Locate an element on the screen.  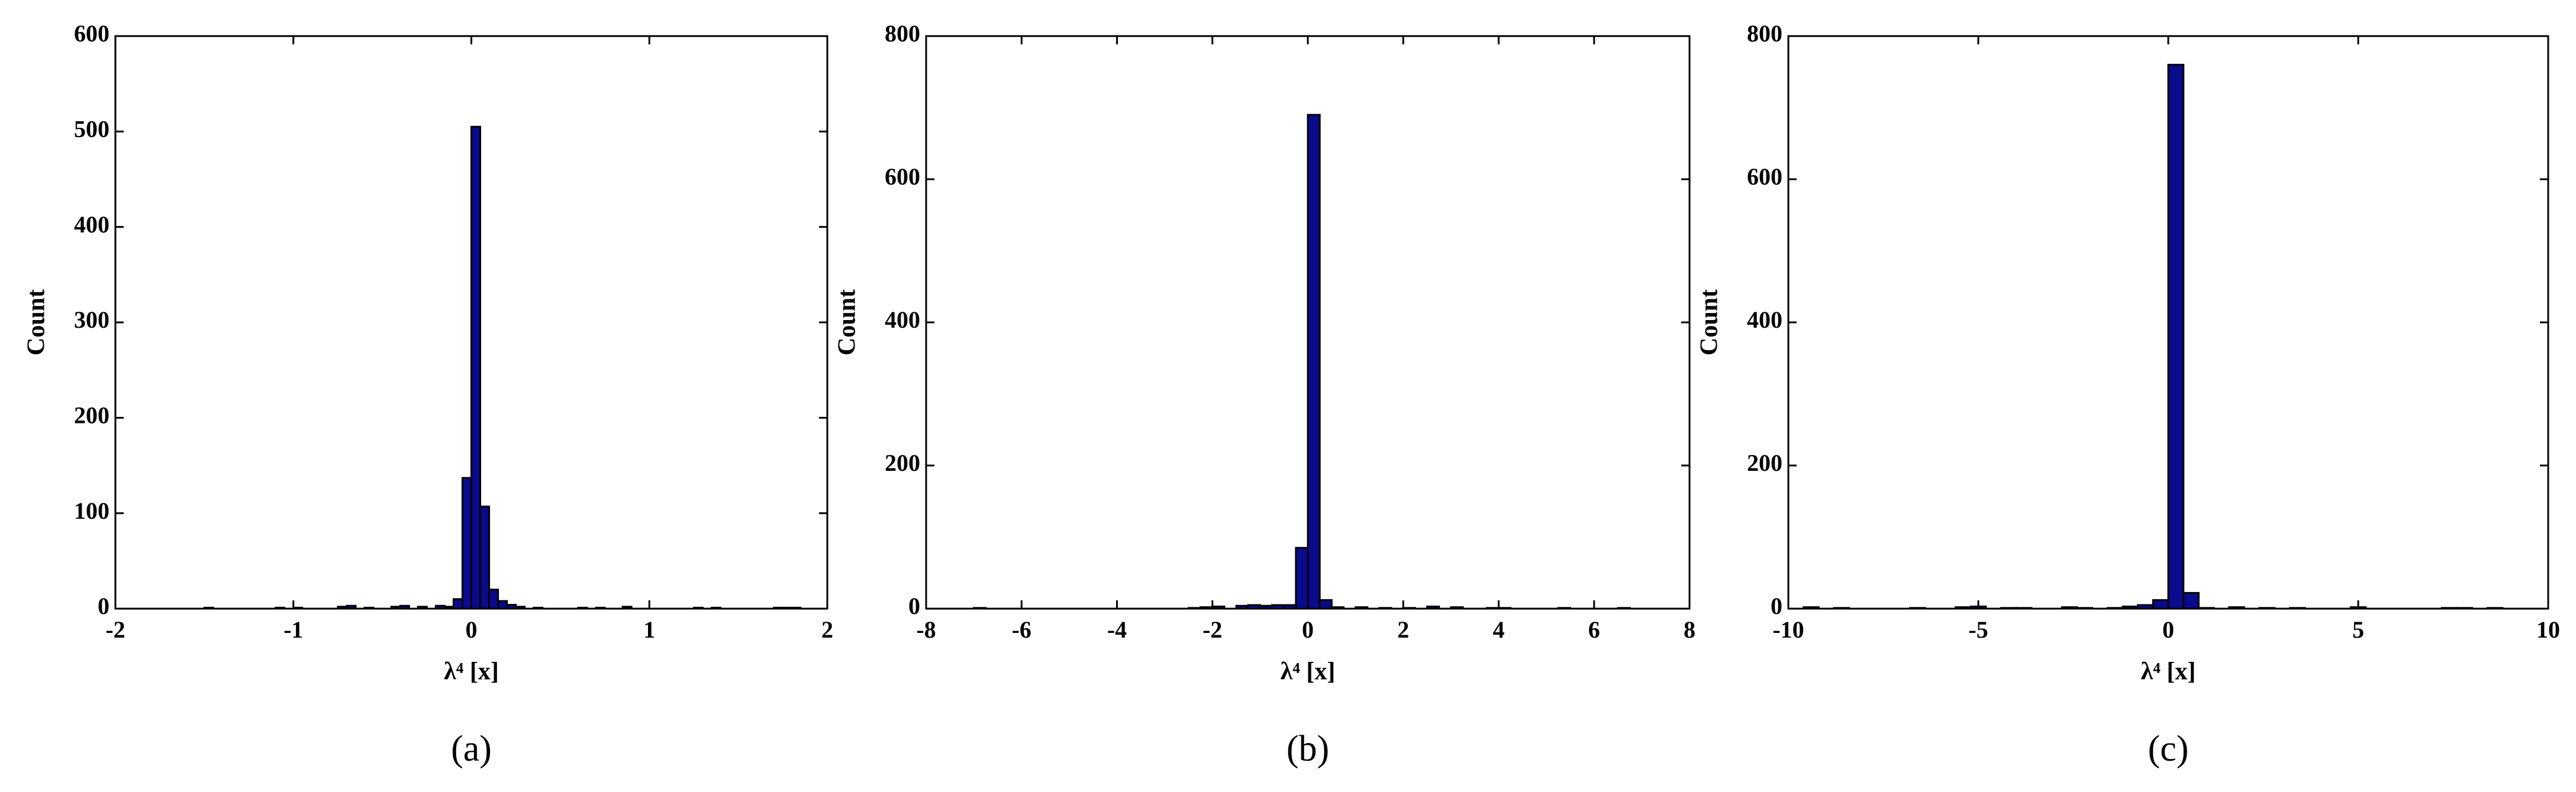
x-tick-label: 10 is located at coordinates (2548, 630).